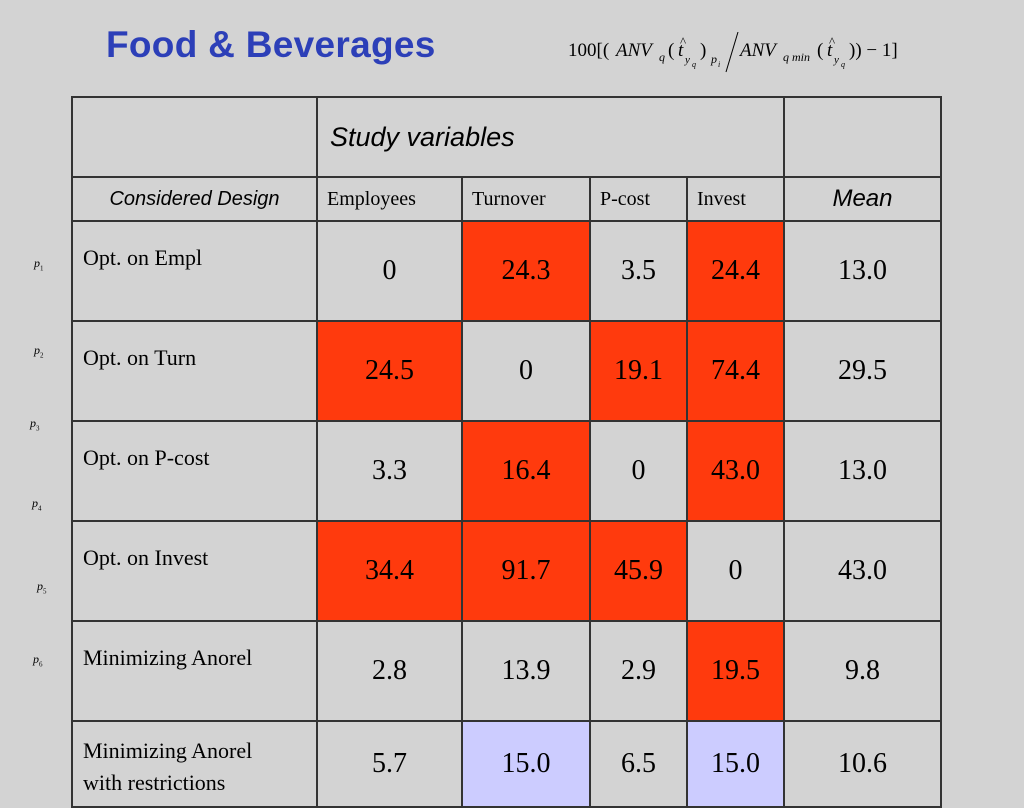 Image resolution: width=1024 pixels, height=808 pixels. Describe the element at coordinates (862, 371) in the screenshot. I see `mean-cell: 29.5` at that location.